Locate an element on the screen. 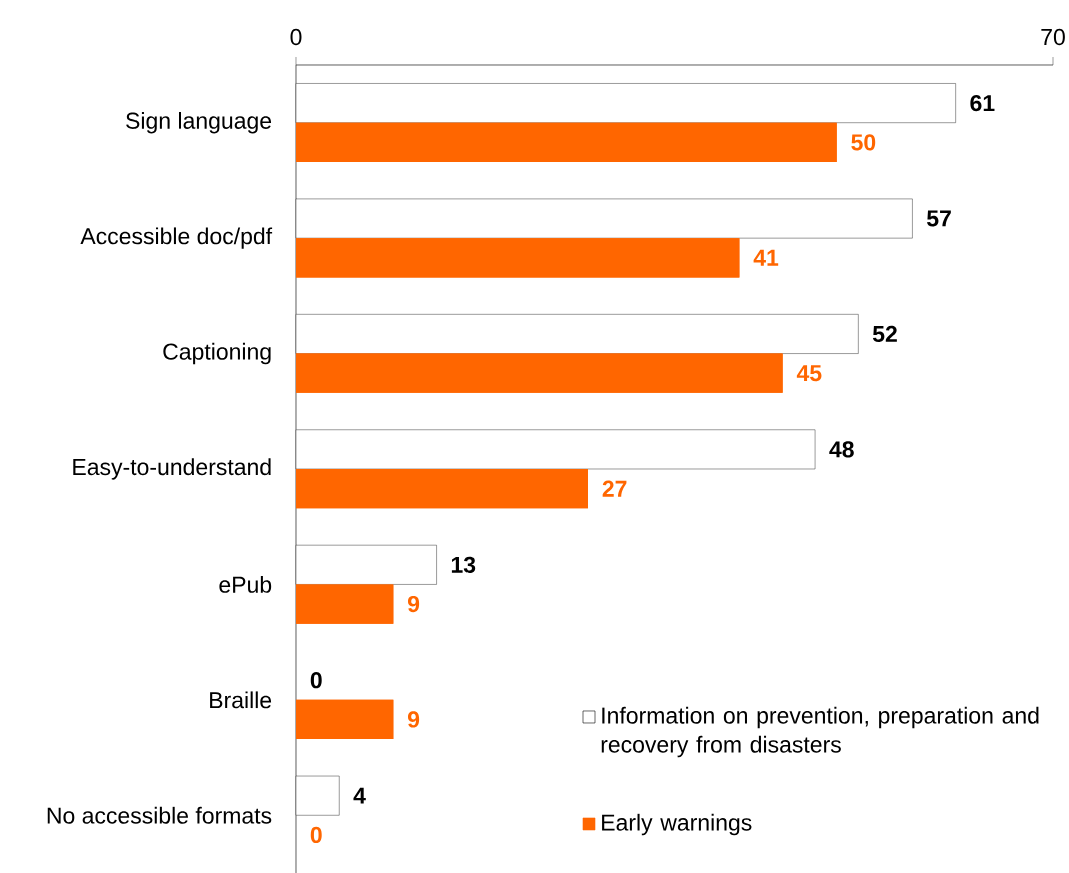 The width and height of the screenshot is (1069, 873). data-label: 57 is located at coordinates (938, 218).